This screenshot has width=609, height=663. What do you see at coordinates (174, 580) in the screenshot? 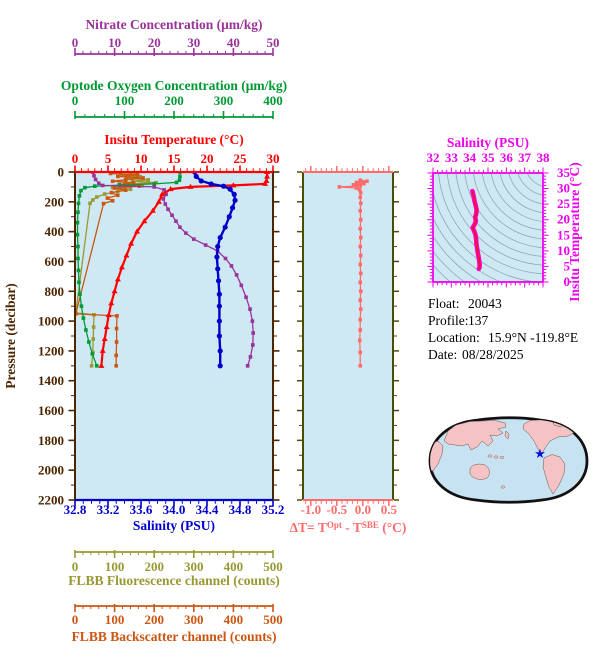
I see `fluorescence-axis-title: FLBB Fluorescence channel (counts)` at bounding box center [174, 580].